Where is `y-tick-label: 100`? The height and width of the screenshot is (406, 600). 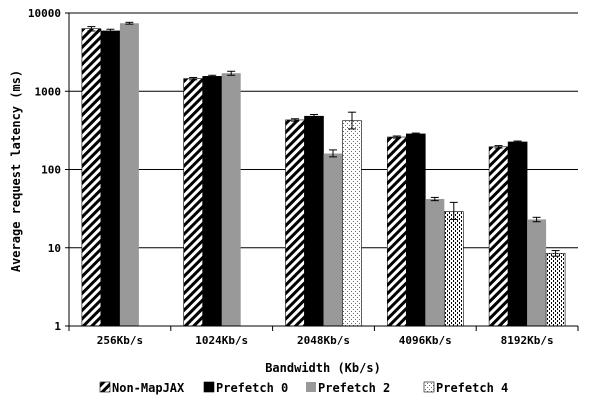
y-tick-label: 100 is located at coordinates (51, 170).